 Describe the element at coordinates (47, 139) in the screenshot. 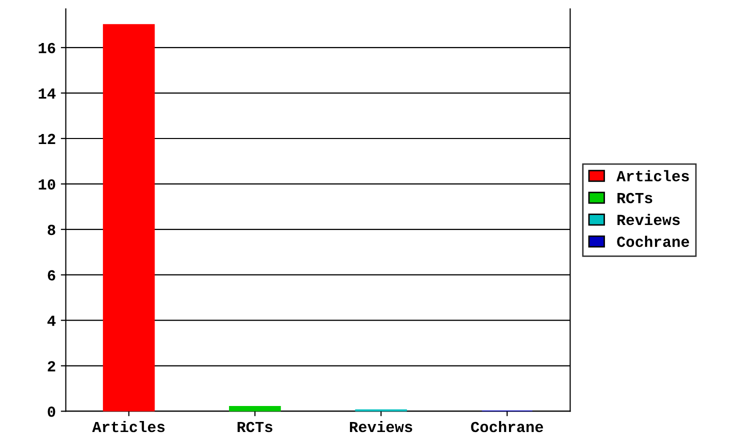

I see `y-tick-label: 12` at that location.